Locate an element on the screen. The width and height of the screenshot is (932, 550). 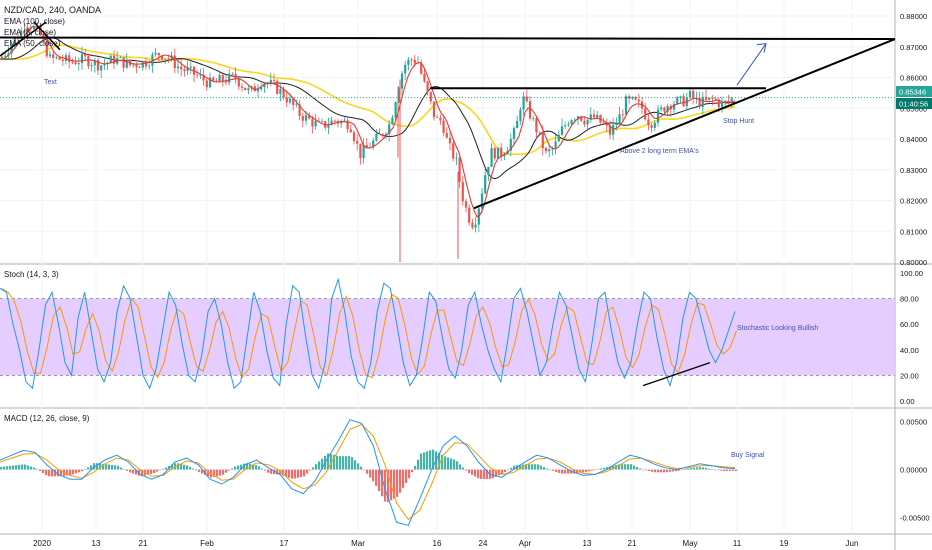
projection-arrow is located at coordinates (751, 64).